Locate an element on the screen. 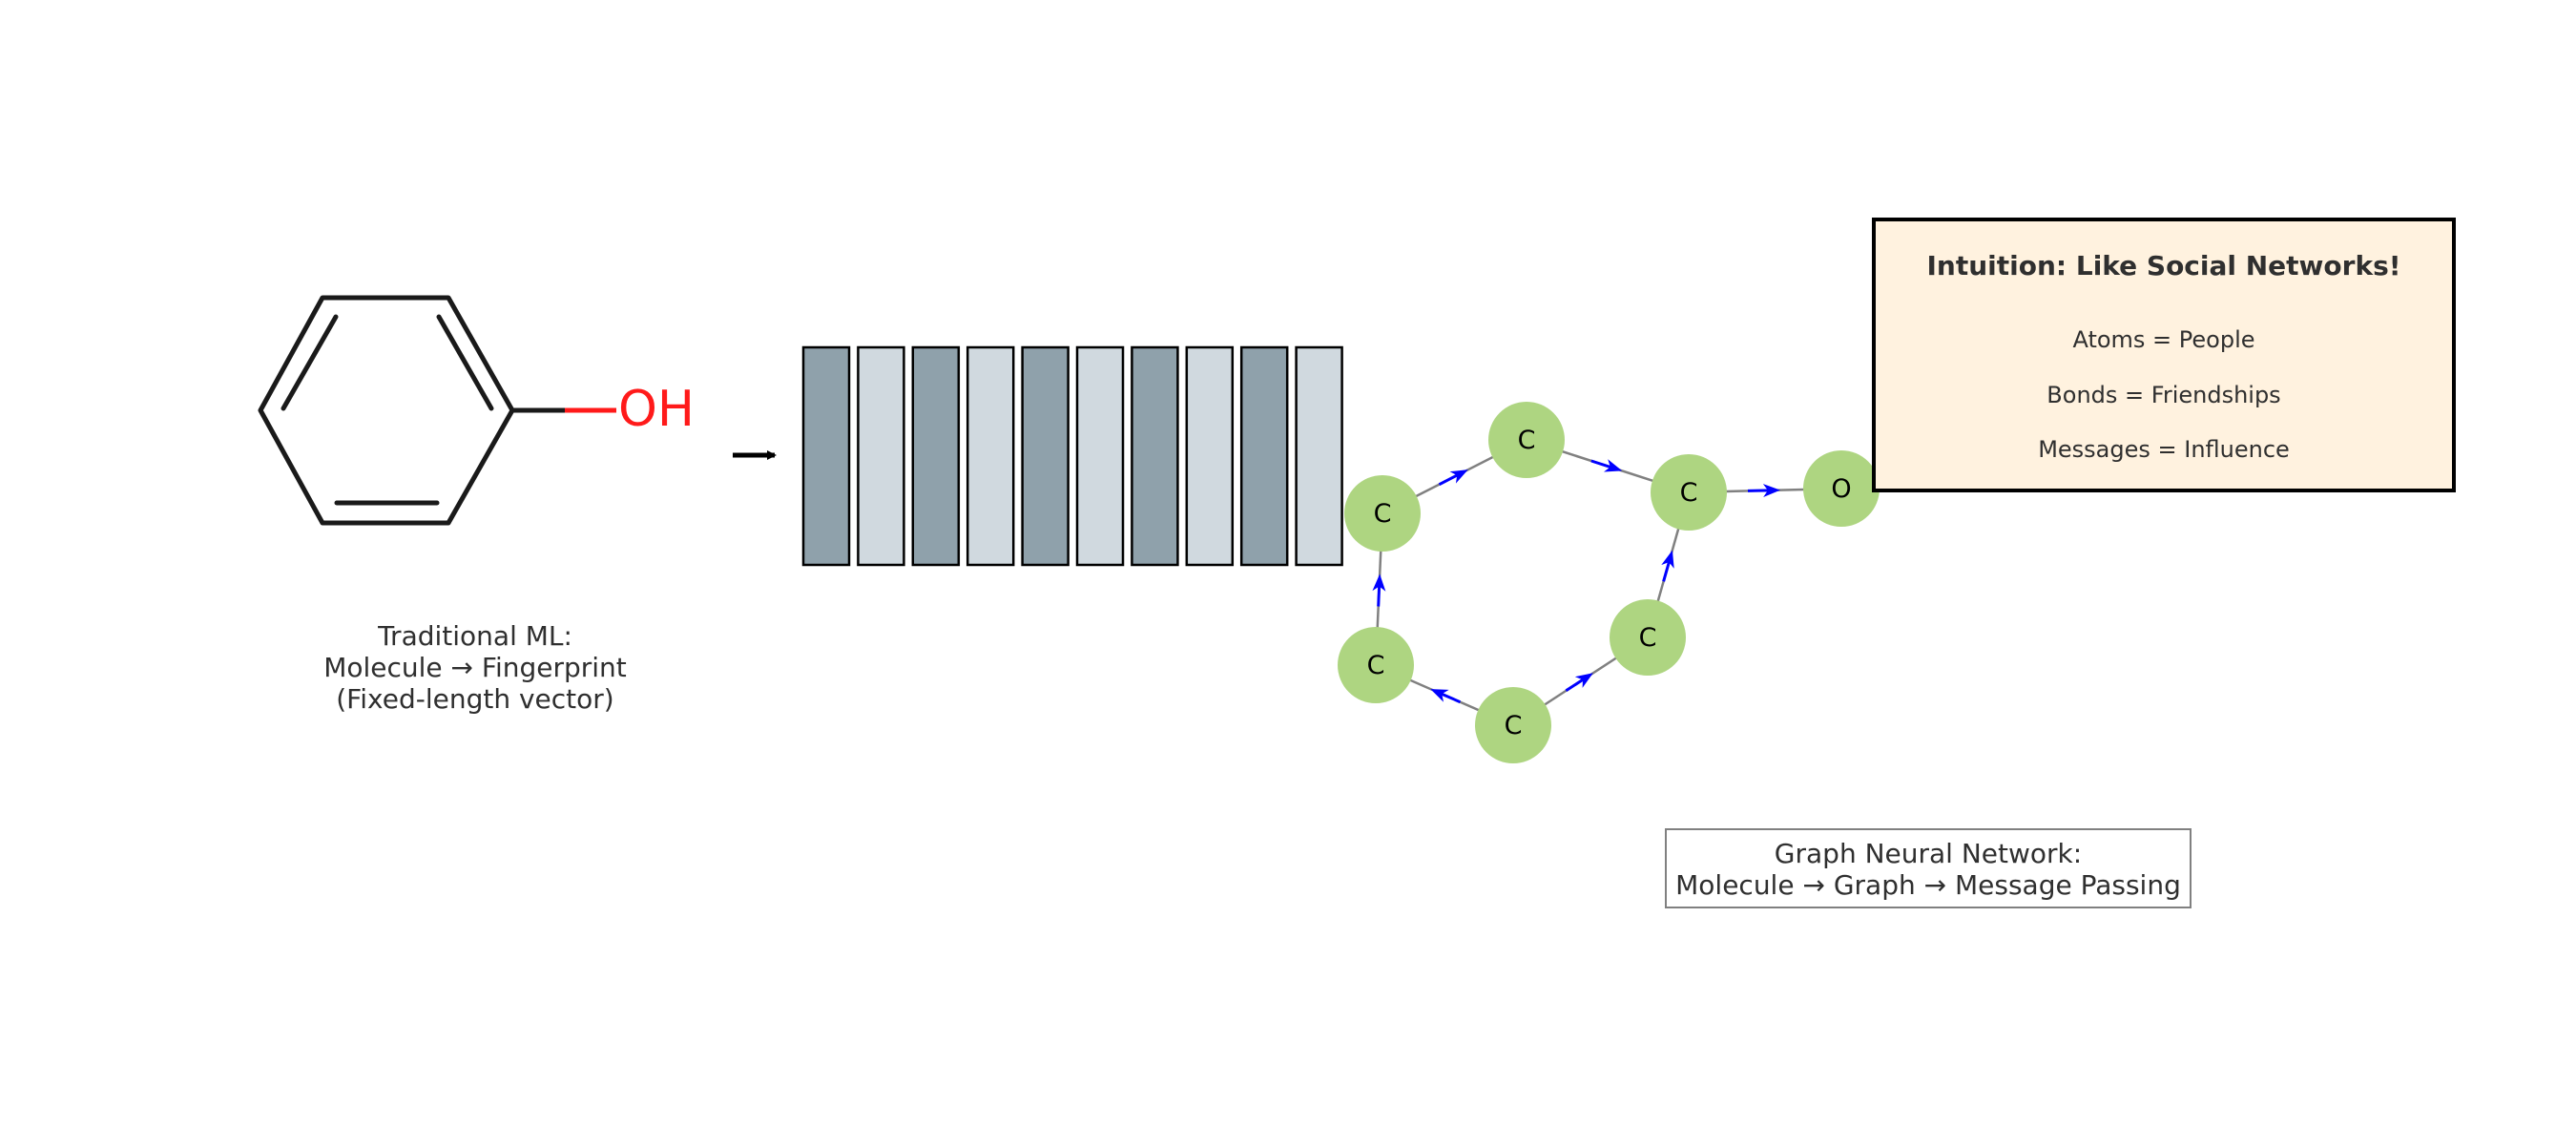 The height and width of the screenshot is (1126, 2576). caption-line: Molecule → Fingerprint is located at coordinates (475, 667).